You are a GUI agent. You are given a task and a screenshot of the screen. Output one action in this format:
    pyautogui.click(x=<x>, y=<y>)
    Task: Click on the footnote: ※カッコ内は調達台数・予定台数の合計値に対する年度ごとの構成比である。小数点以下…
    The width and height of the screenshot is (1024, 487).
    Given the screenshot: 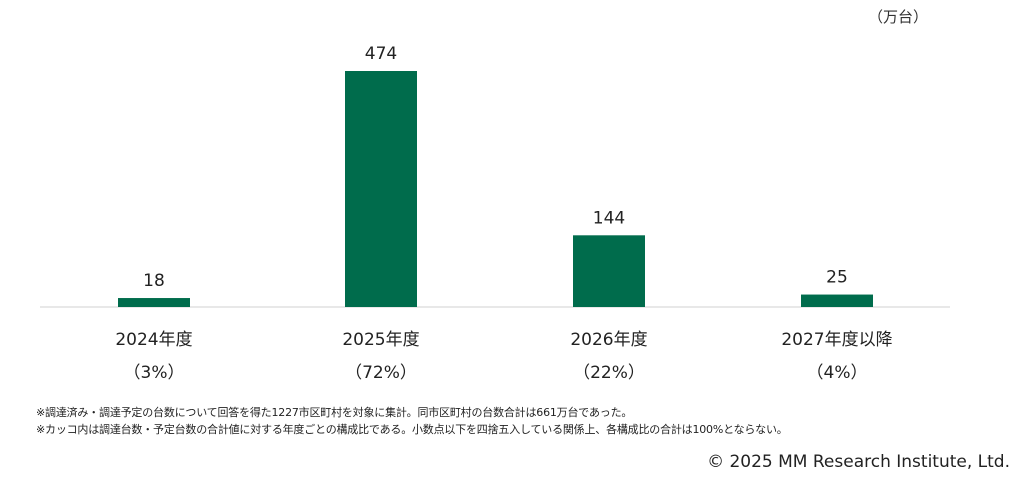 What is the action you would take?
    pyautogui.click(x=412, y=429)
    